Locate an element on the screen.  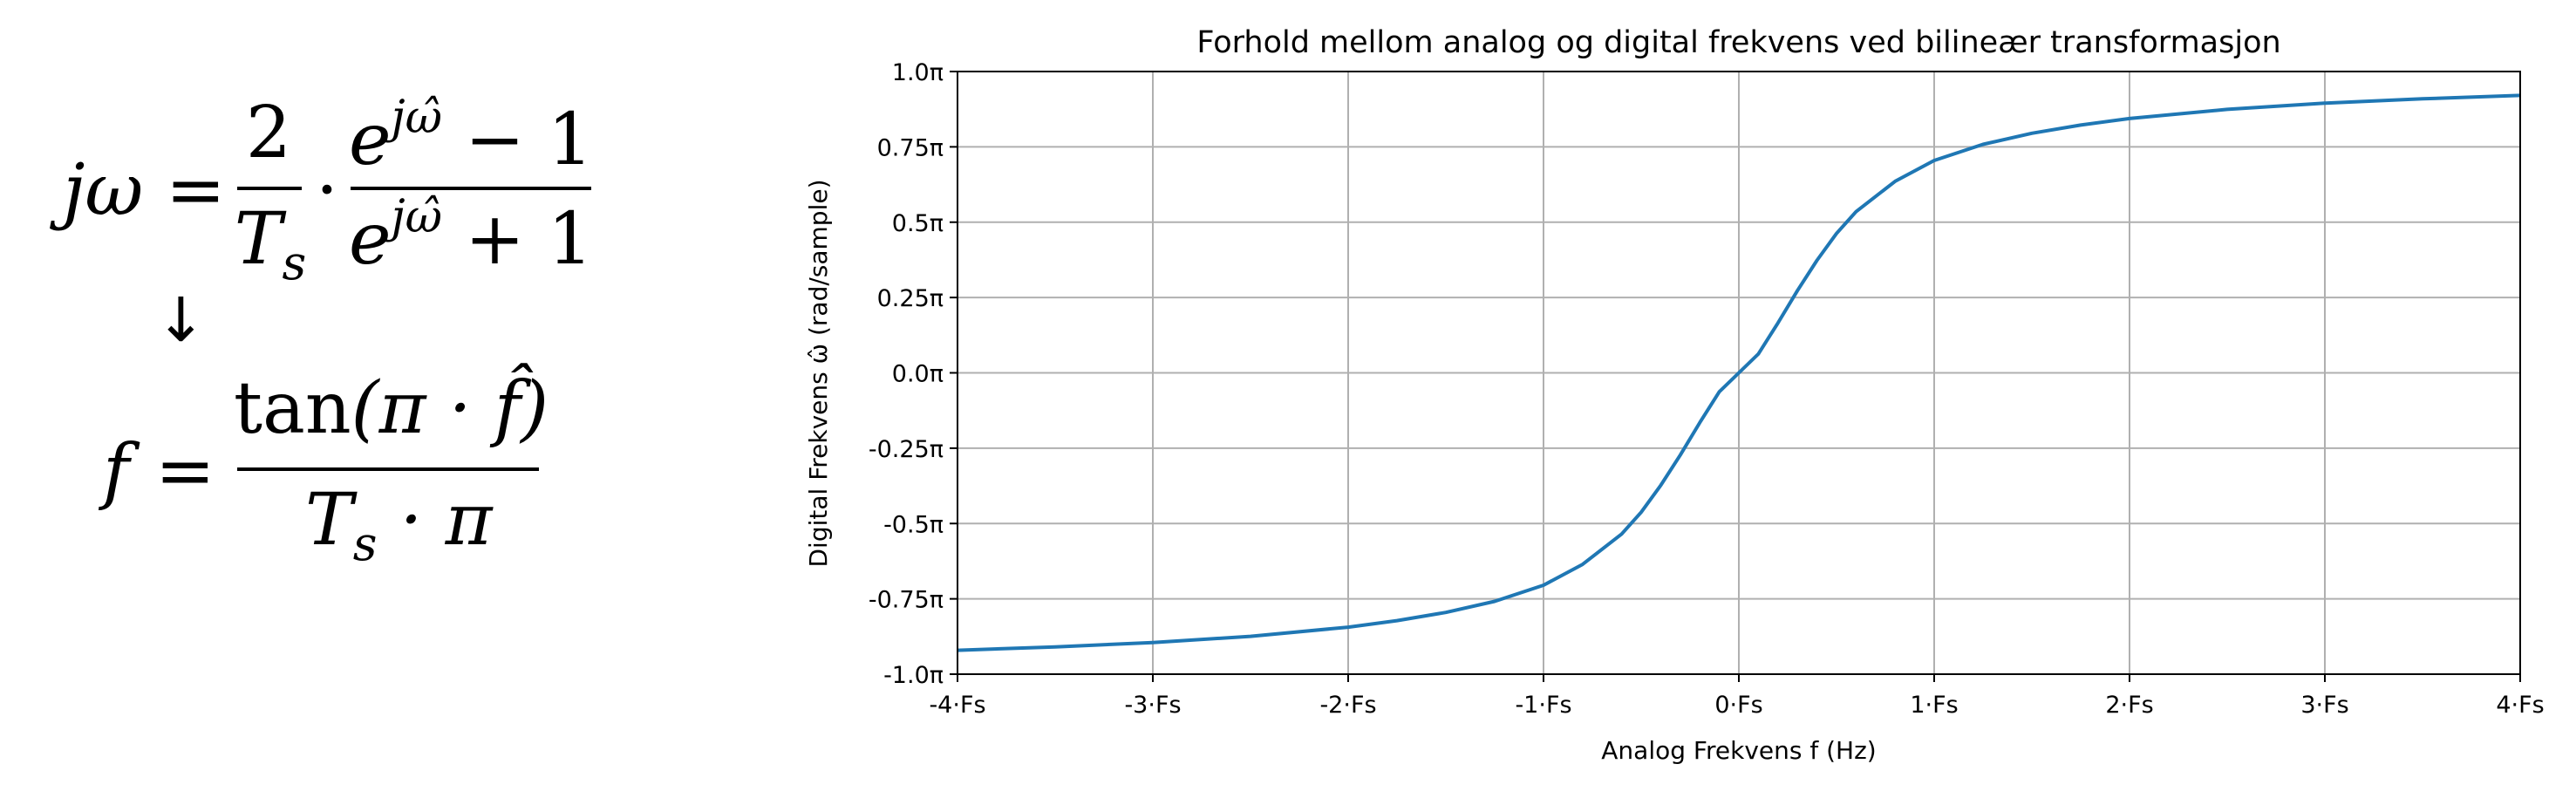
x-tick-label: 0·Fs is located at coordinates (1738, 705).